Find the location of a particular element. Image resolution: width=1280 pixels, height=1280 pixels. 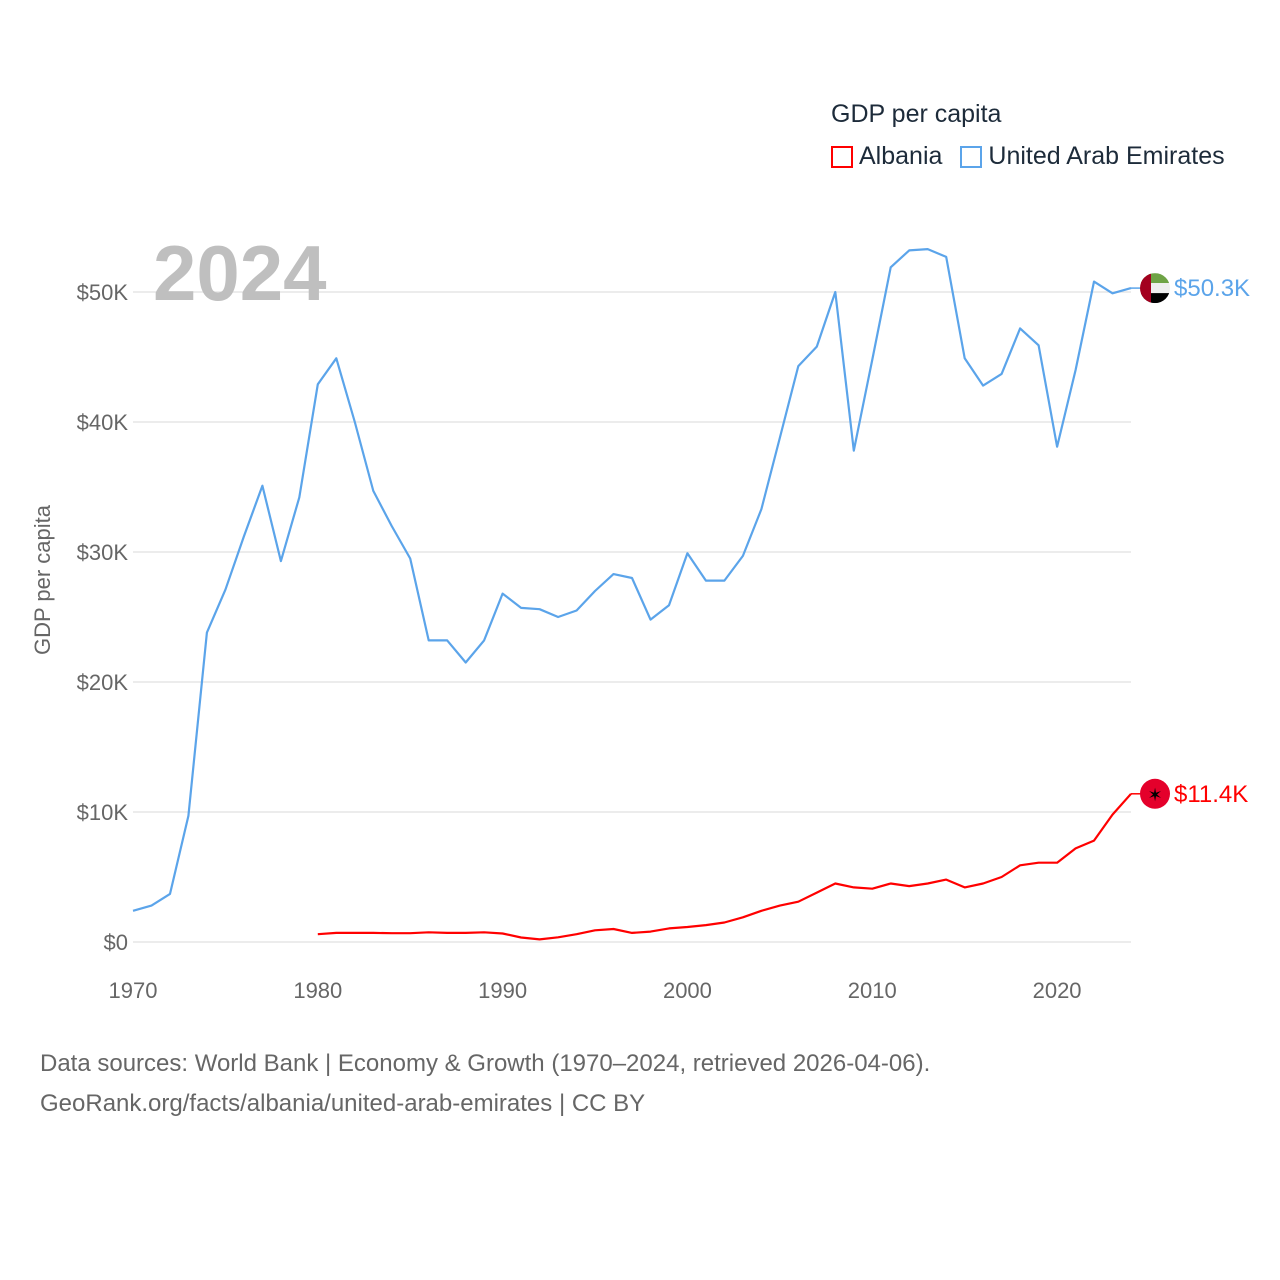

flag-green is located at coordinates (1155, 278).